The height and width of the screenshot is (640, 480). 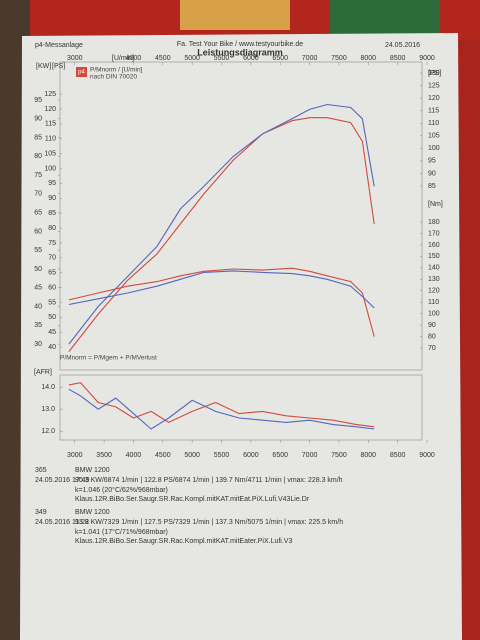 What do you see at coordinates (251, 58) in the screenshot?
I see `x-tick-label: 6000` at bounding box center [251, 58].